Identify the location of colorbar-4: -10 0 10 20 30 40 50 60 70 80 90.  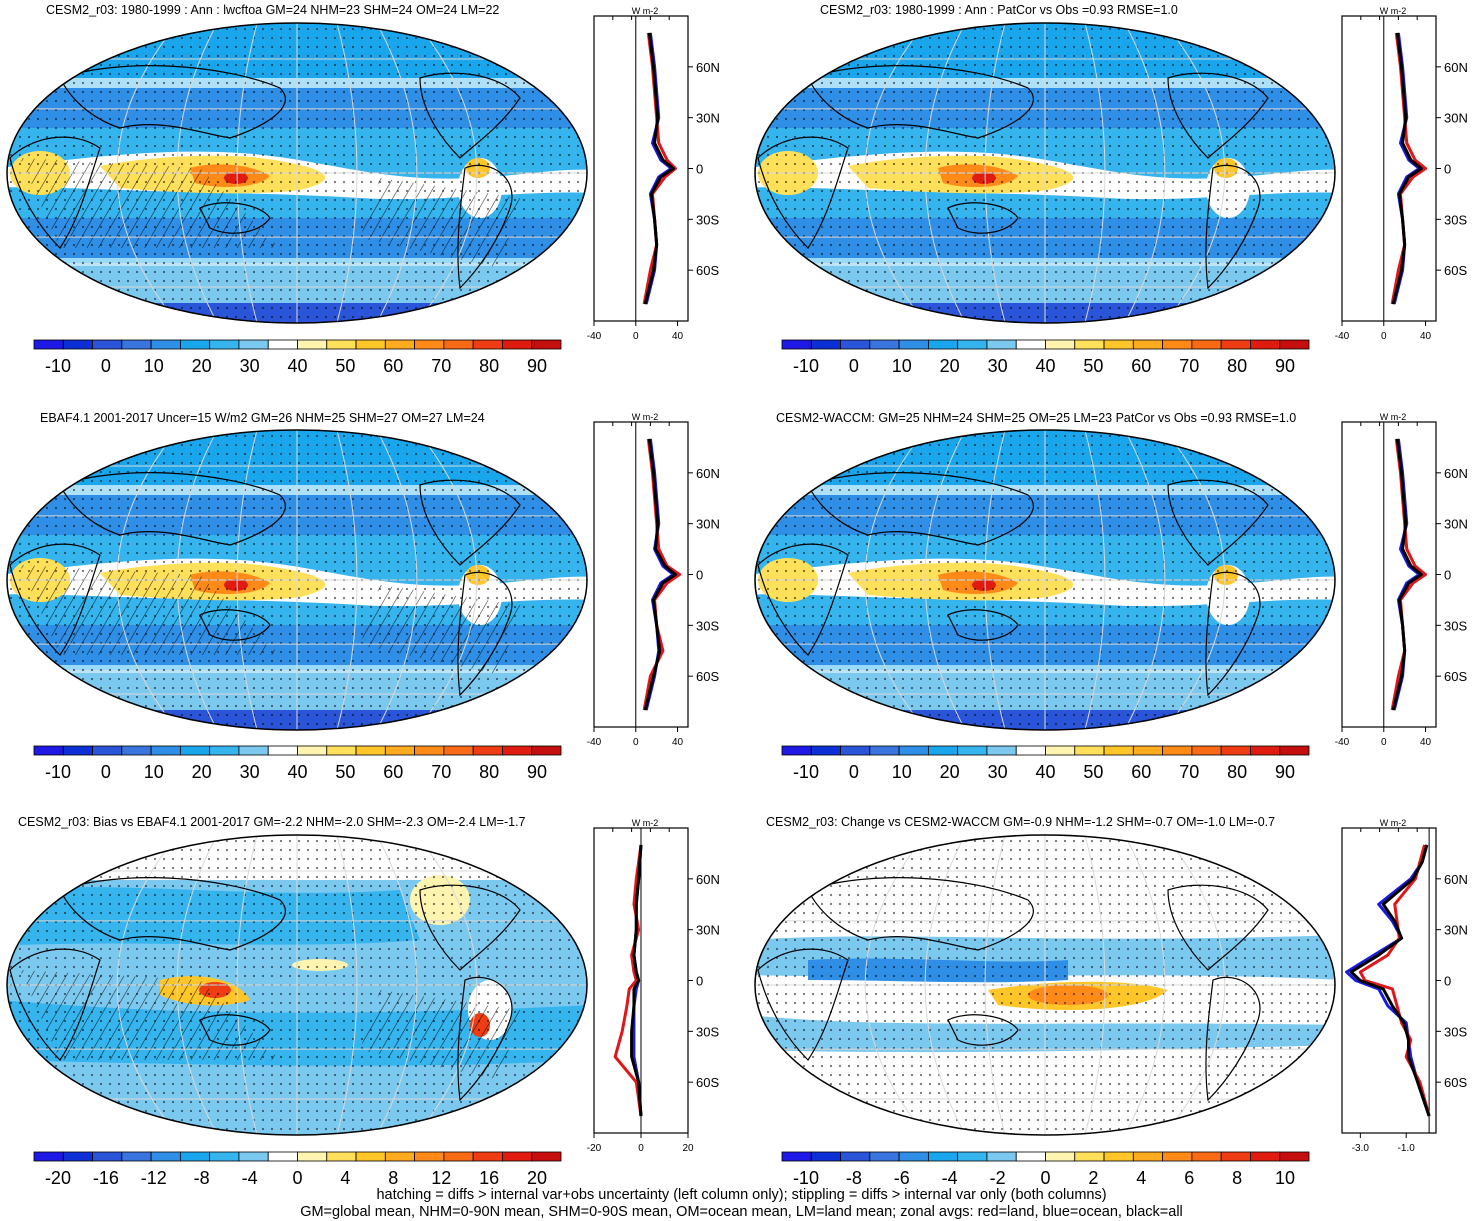
(1045, 763).